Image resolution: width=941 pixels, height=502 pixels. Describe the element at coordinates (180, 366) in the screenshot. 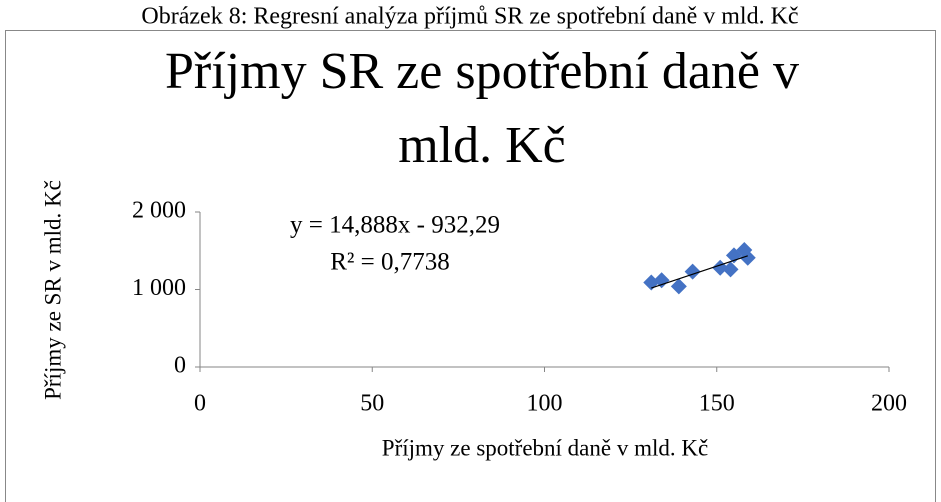

I see `y-tick-label: 0` at that location.